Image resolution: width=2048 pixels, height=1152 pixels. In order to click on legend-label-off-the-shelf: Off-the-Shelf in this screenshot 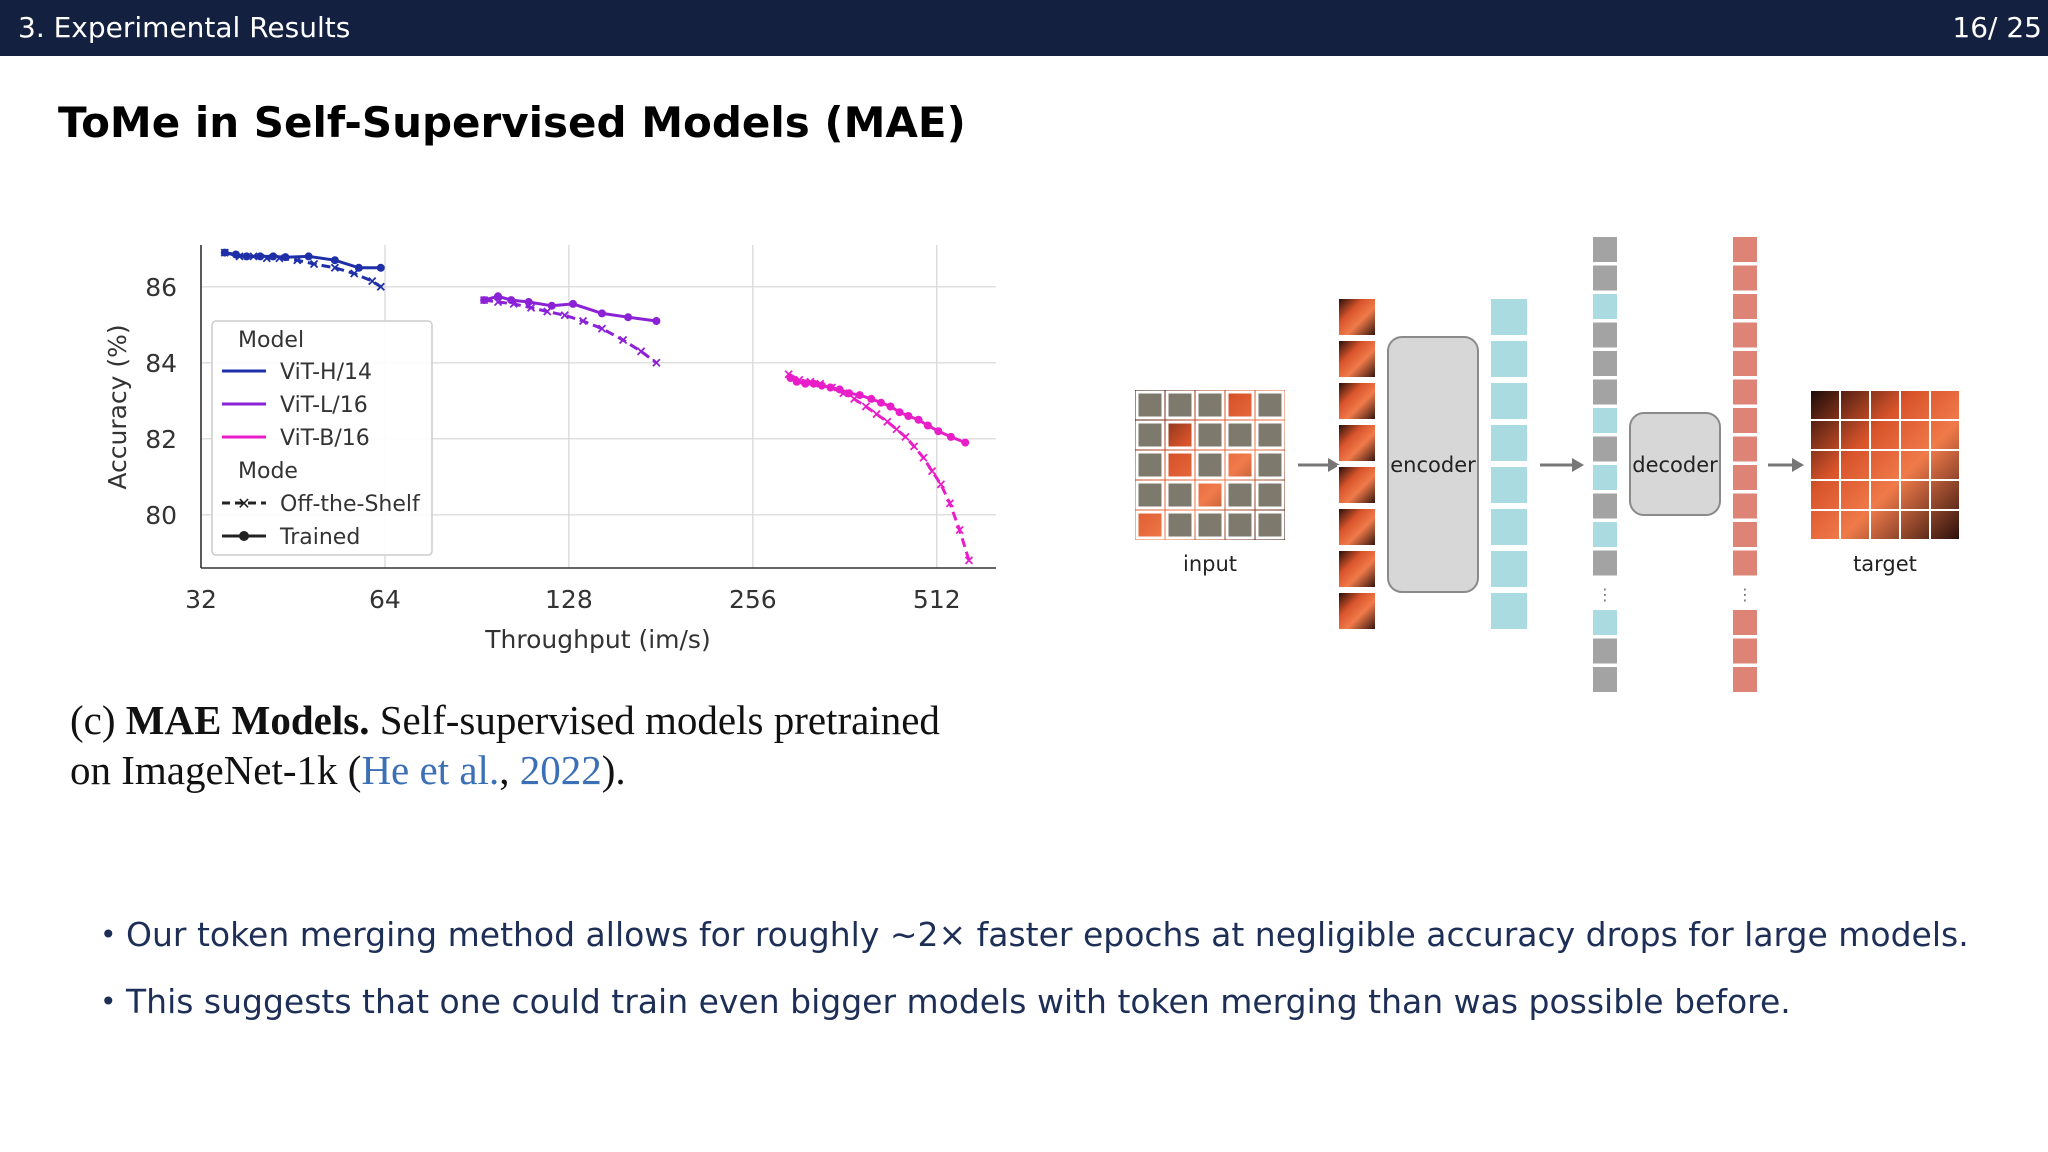, I will do `click(350, 504)`.